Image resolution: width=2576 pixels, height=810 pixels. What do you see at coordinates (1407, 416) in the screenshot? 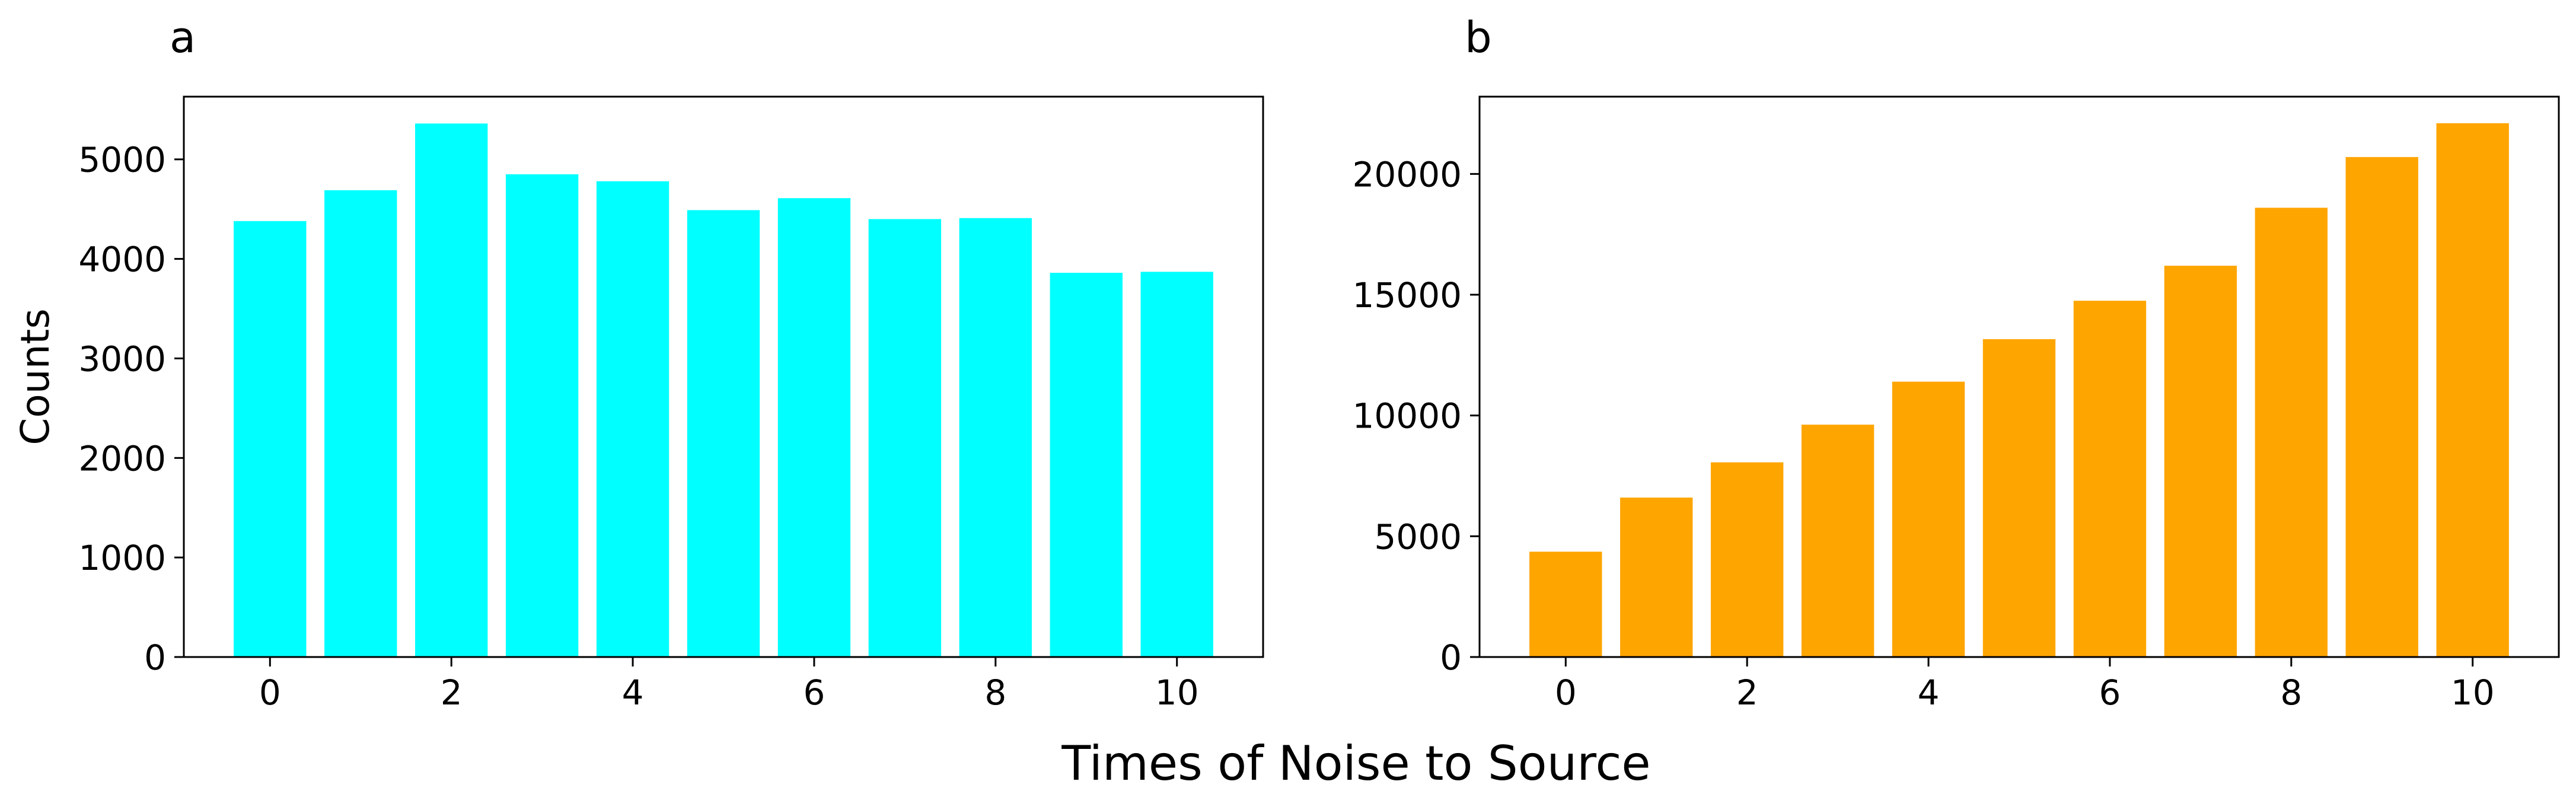
I see `y-tick-label: 10000` at bounding box center [1407, 416].